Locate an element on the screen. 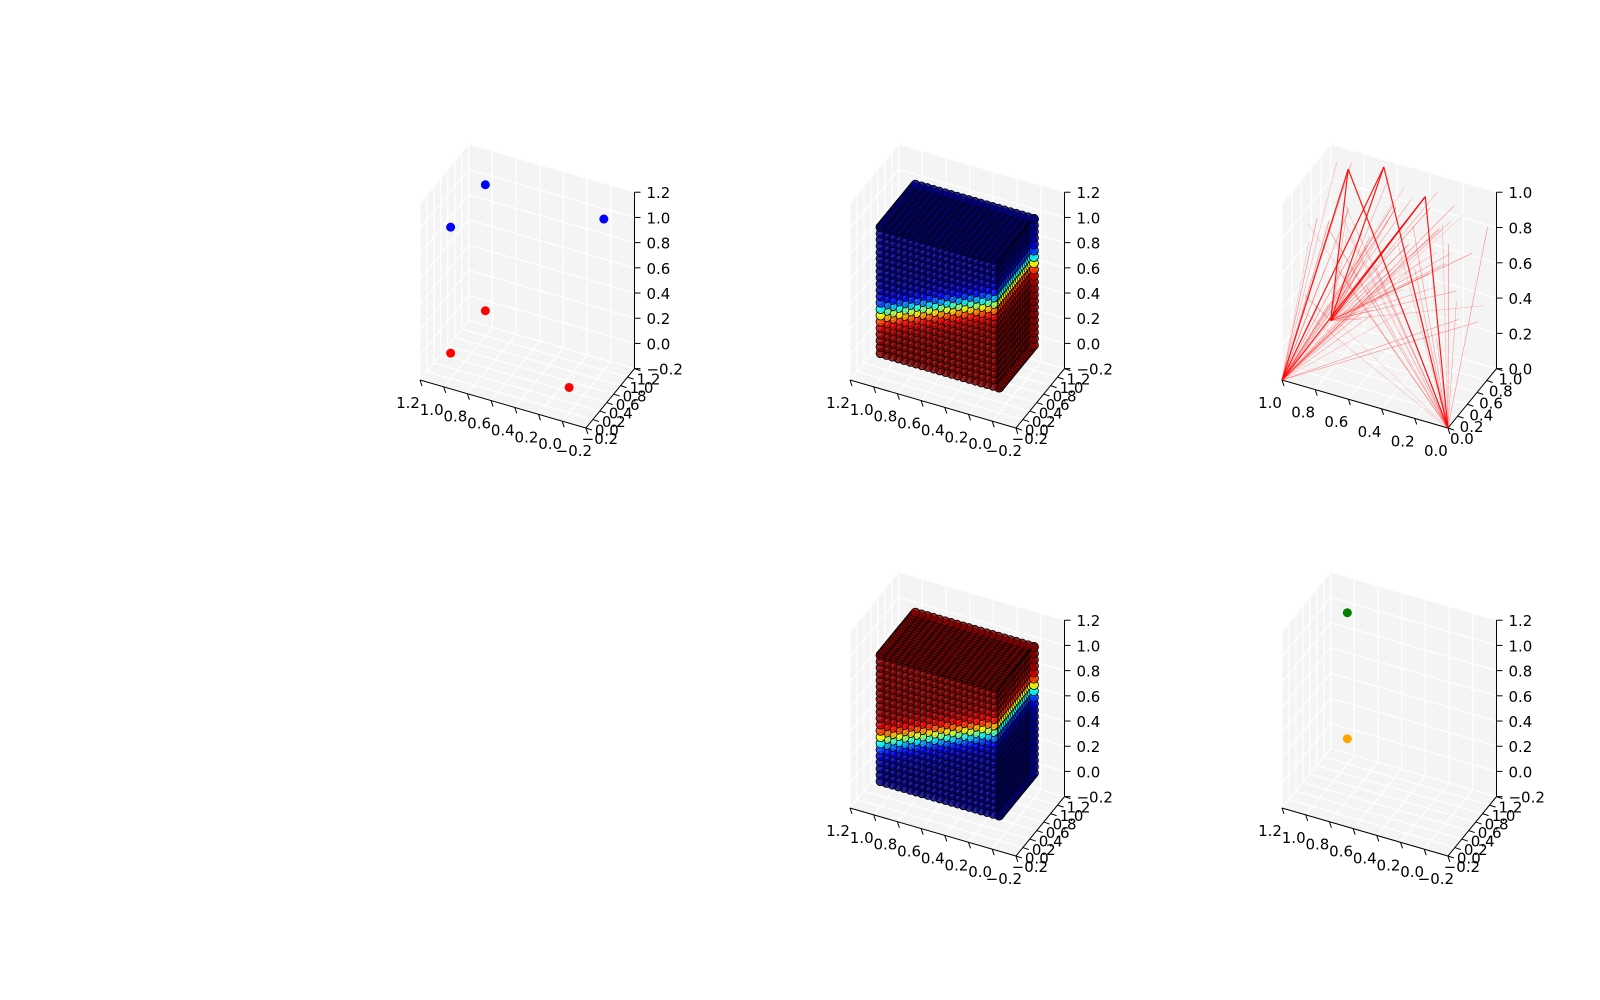  x-tick-label: −0.2 is located at coordinates (1004, 451).